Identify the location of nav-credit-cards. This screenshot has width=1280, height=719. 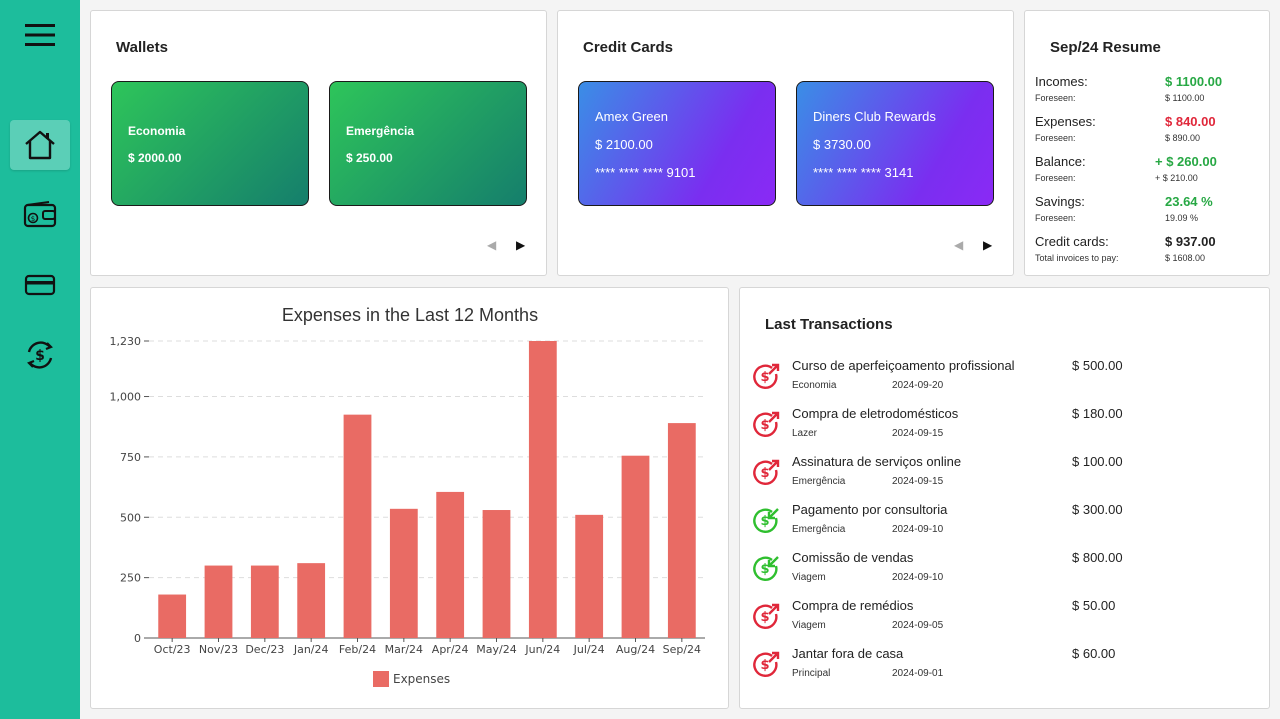
(40, 285).